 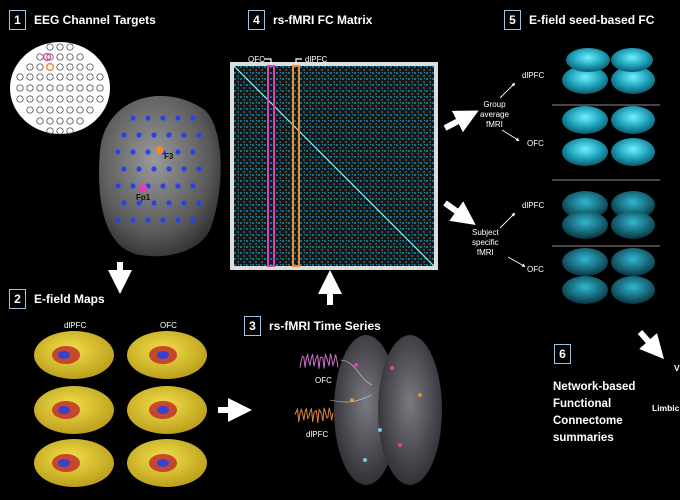 What do you see at coordinates (143, 188) in the screenshot?
I see `fp1-electrode` at bounding box center [143, 188].